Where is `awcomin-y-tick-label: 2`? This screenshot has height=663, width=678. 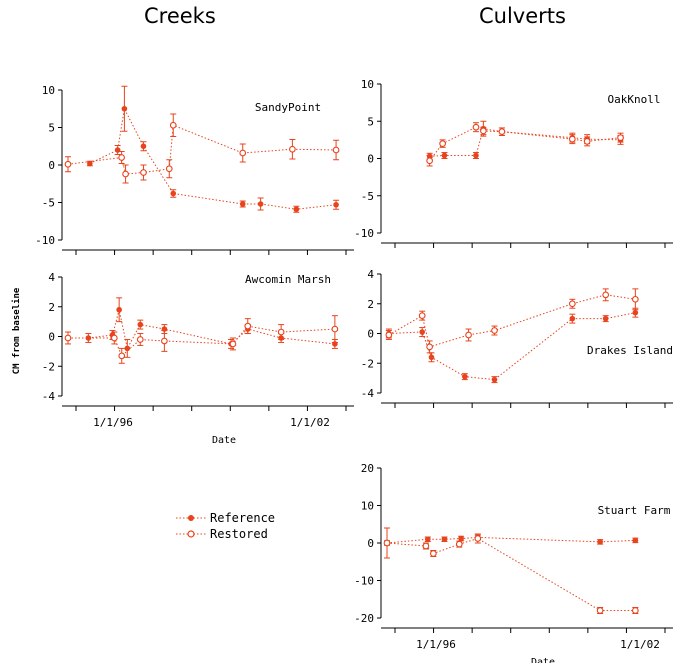 awcomin-y-tick-label: 2 is located at coordinates (51, 307).